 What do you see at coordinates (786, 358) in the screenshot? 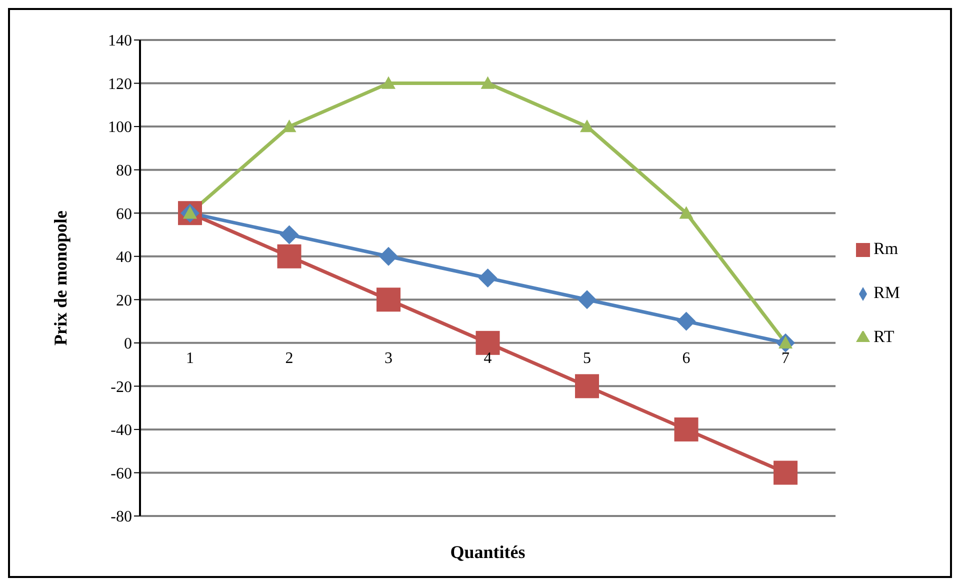
I see `x-tick-label: 7` at bounding box center [786, 358].